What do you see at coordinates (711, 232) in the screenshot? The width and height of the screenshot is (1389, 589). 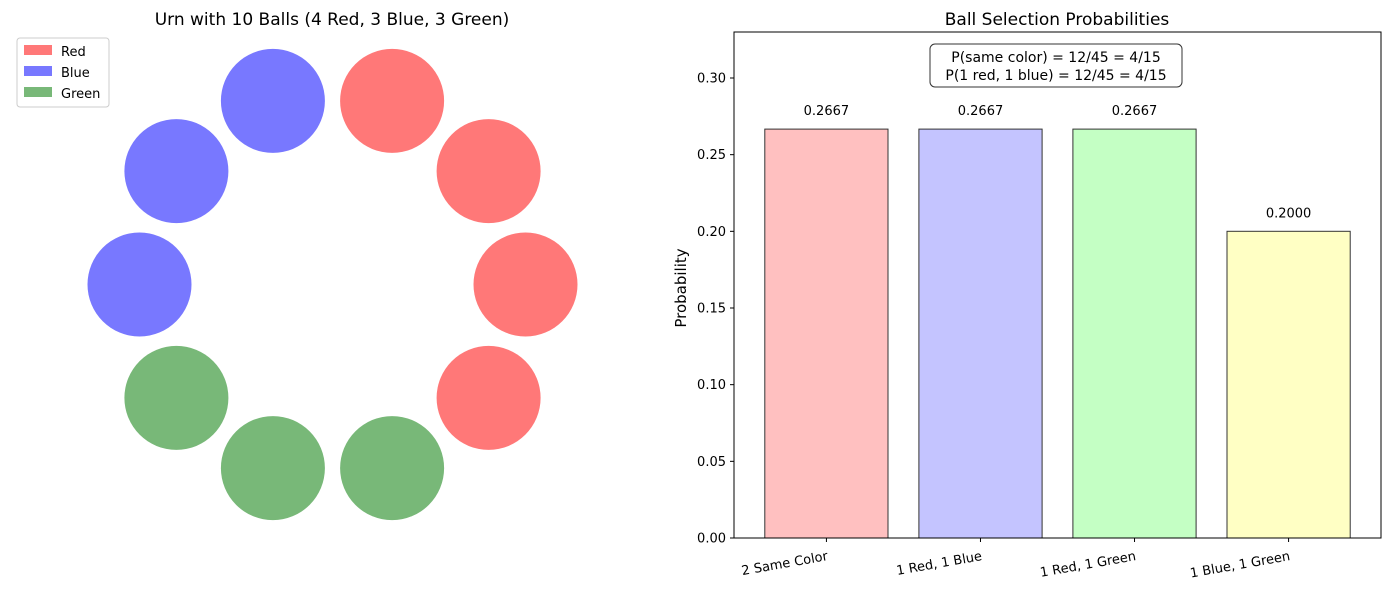 I see `y-tick-label: 0.20` at bounding box center [711, 232].